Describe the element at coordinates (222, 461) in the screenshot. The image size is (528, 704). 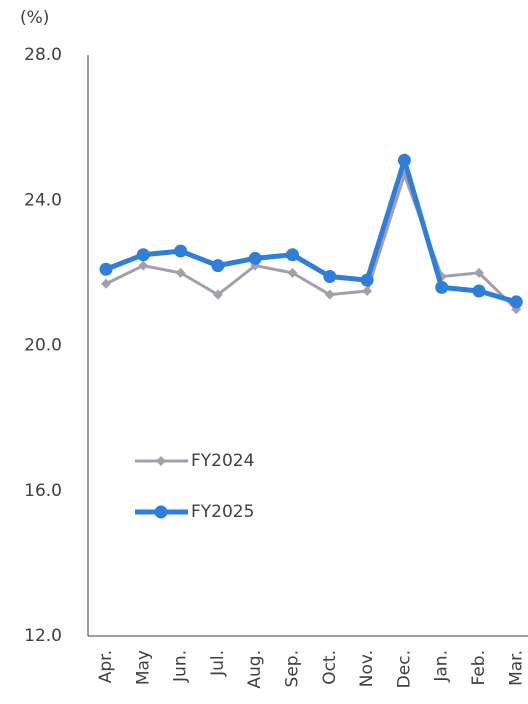
I see `legend-label: FY2024` at that location.